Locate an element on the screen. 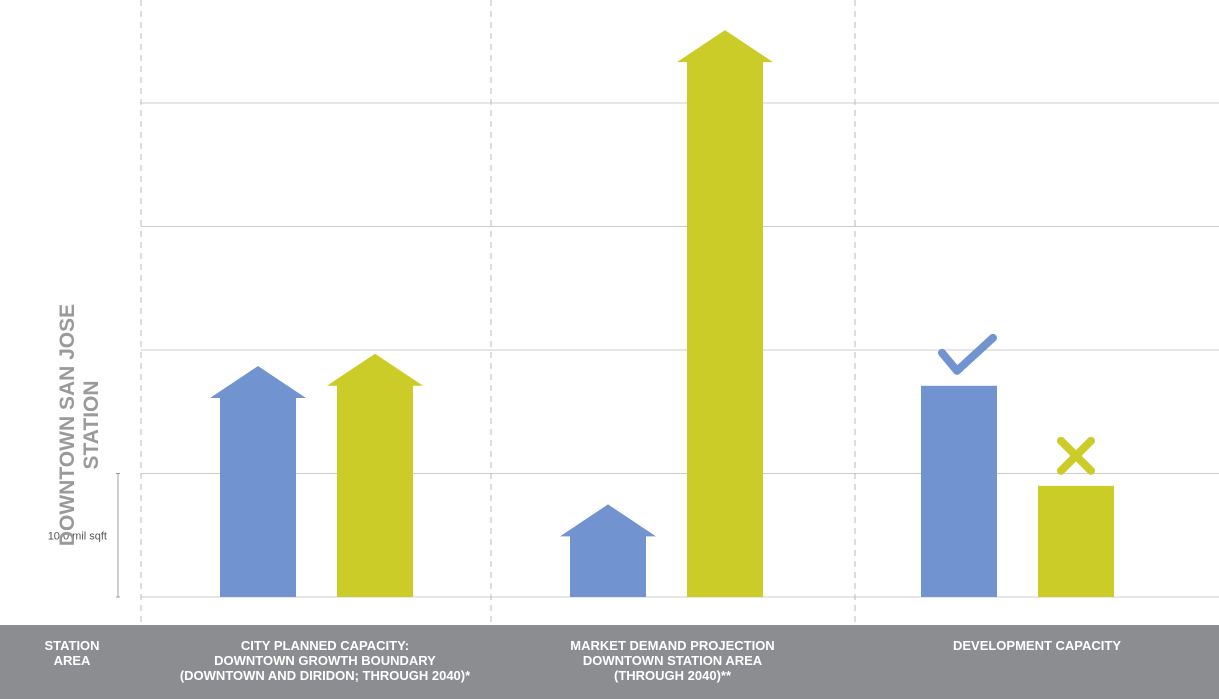 The image size is (1219, 699). chart-title-line: STATION is located at coordinates (91, 424).